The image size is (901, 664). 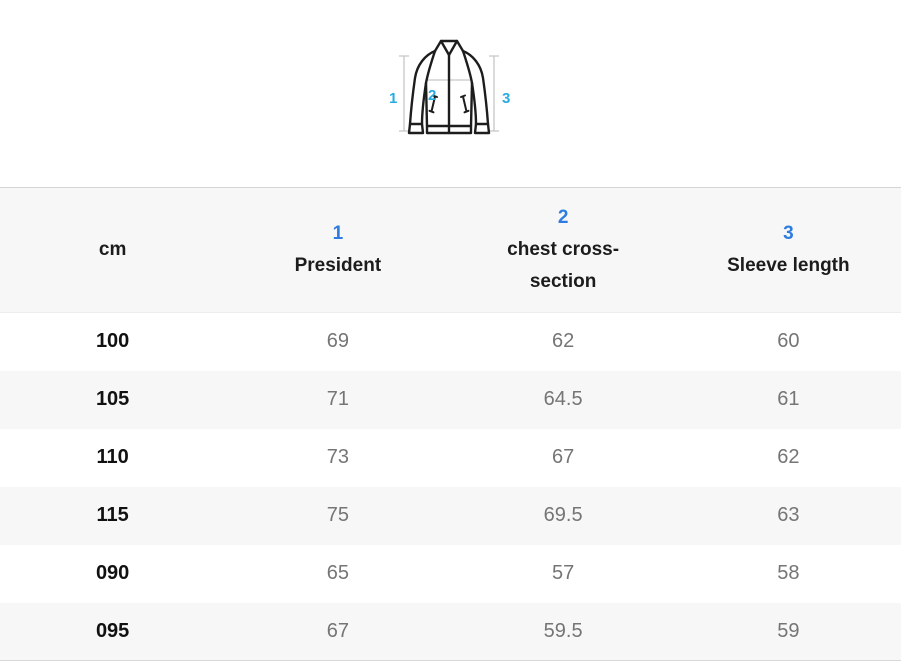 I want to click on value-cell: 58, so click(x=788, y=573).